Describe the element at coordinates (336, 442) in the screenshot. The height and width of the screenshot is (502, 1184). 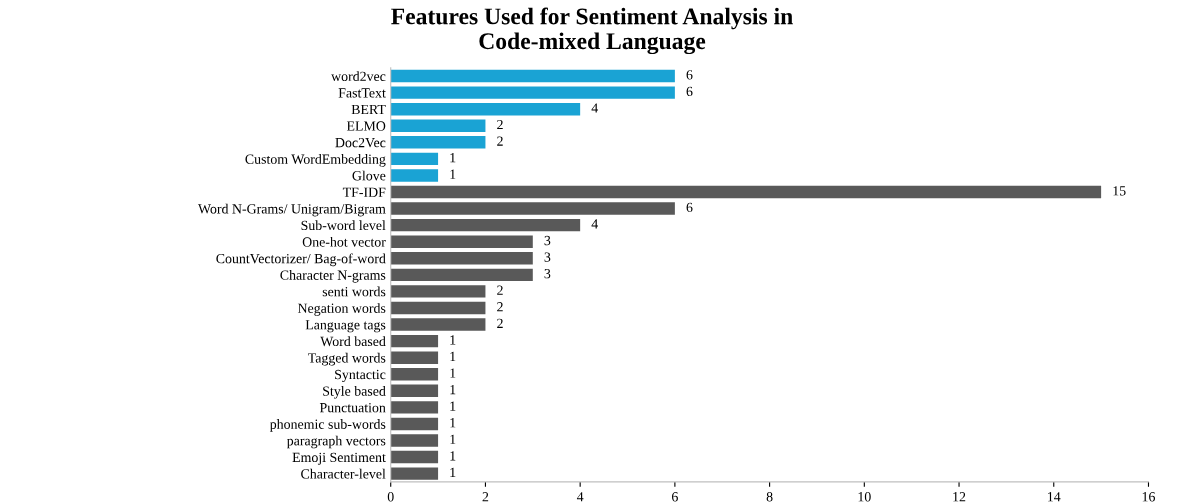
I see `y-tick-label: paragraph vectors` at that location.